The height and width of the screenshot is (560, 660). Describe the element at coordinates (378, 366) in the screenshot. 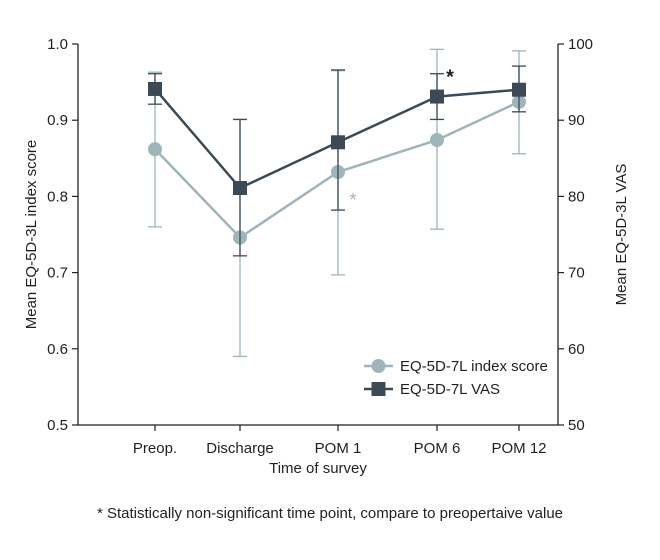

I see `legend-marker-circle` at that location.